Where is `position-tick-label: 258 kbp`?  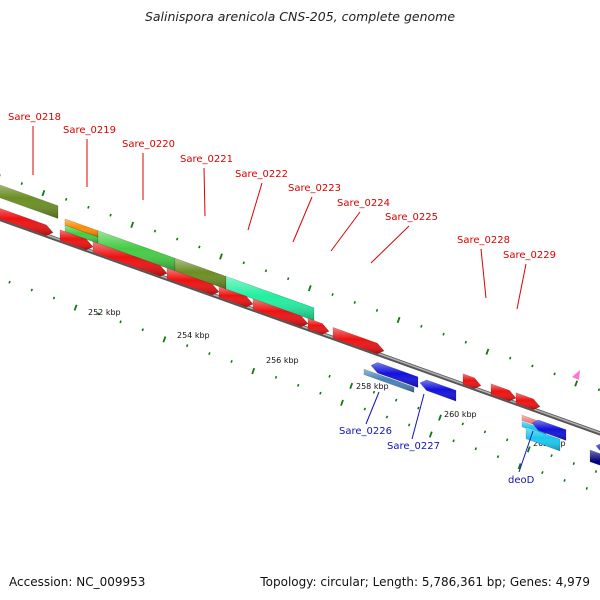
position-tick-label: 258 kbp is located at coordinates (372, 386).